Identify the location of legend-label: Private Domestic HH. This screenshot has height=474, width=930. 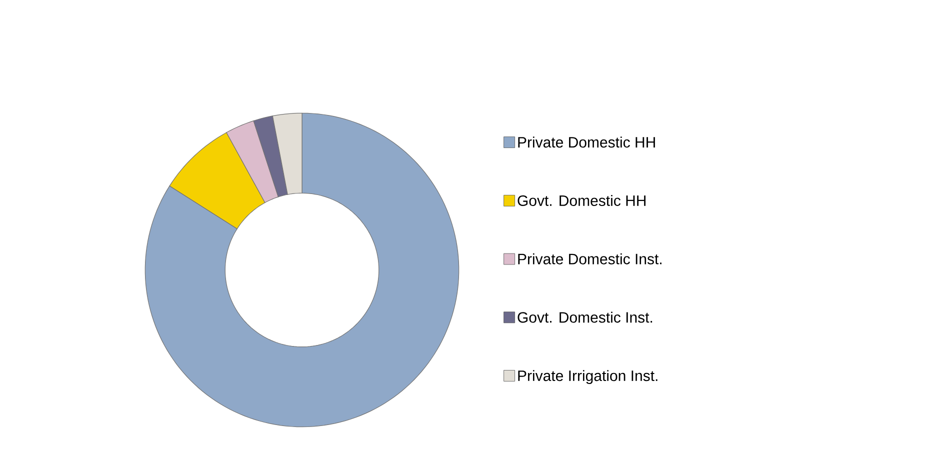
(586, 142).